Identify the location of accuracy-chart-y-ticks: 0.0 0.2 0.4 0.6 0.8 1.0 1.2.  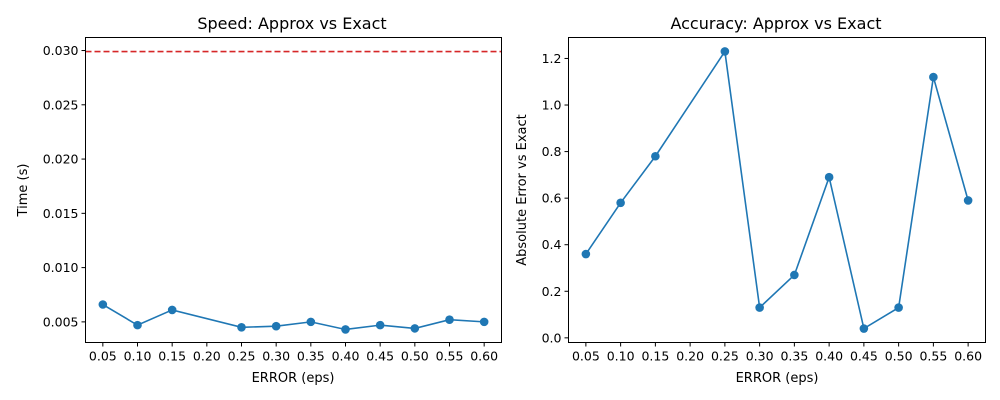
(555, 198).